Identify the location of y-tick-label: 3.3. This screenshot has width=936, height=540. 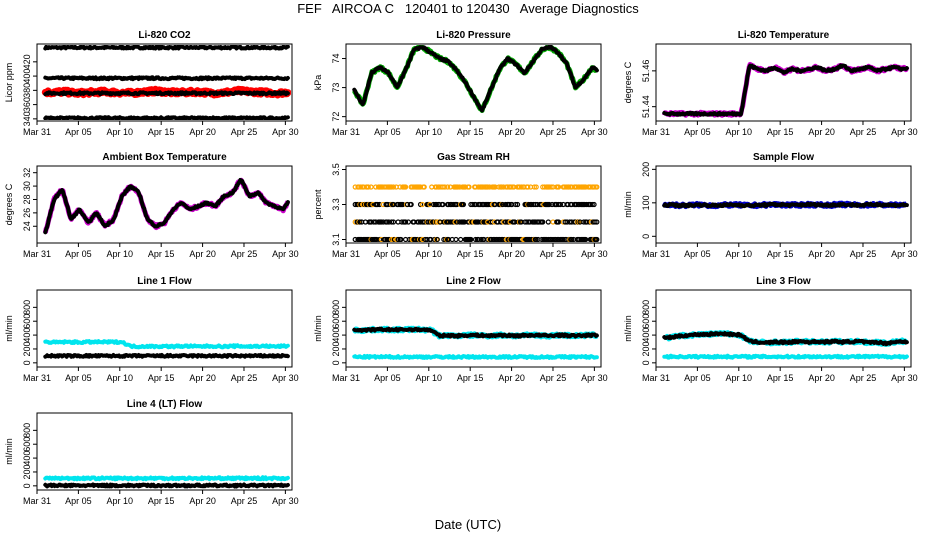
(336, 204).